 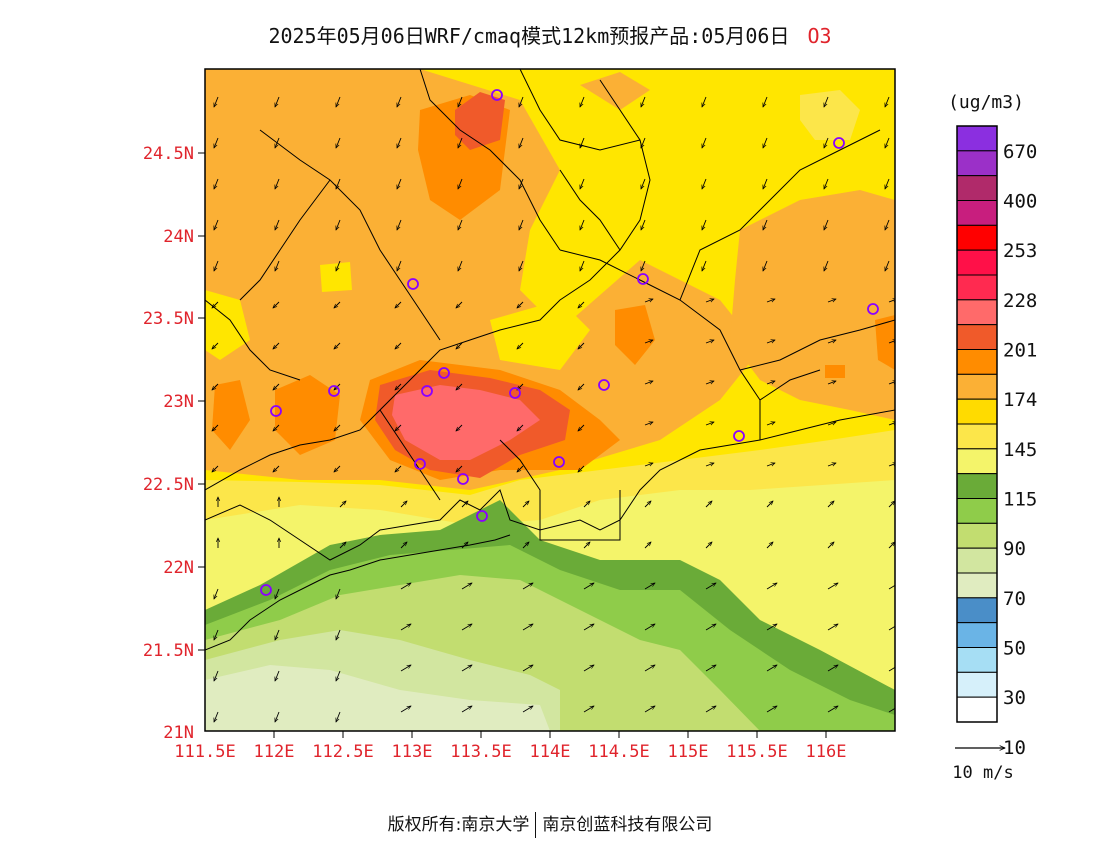 I want to click on lon-label-112-5: 112.5E, so click(x=342, y=752).